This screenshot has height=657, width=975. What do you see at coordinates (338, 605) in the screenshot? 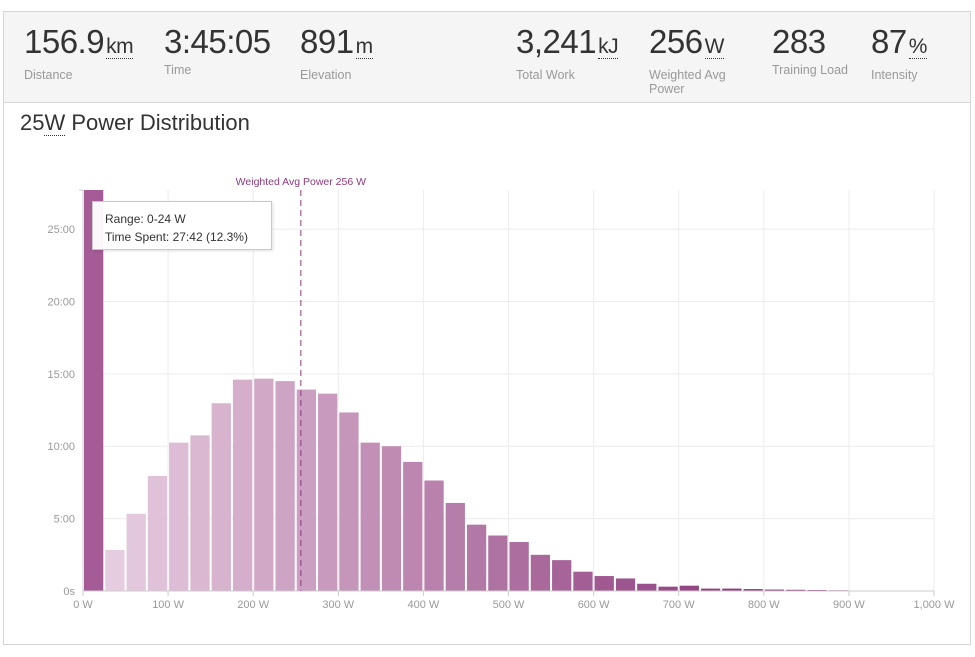
I see `x-tick-label: 300 W` at bounding box center [338, 605].